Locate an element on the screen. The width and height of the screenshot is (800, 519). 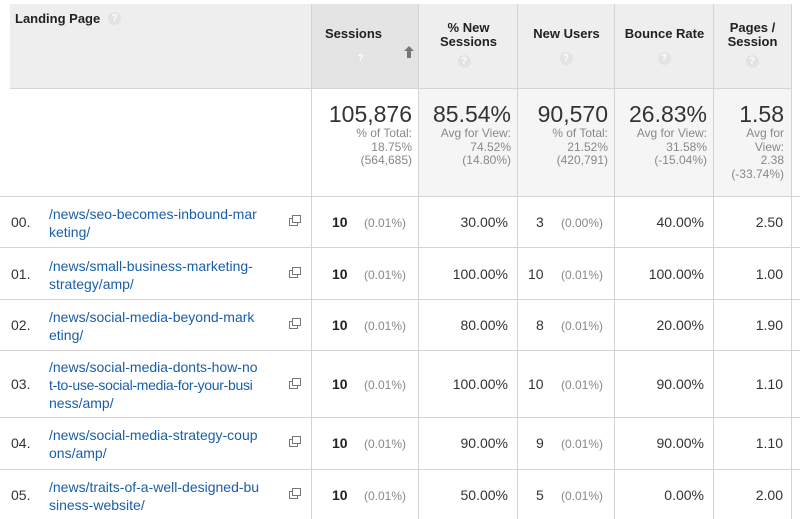
new-users-total: 90,570 % of Total: 21.52% (420,791) is located at coordinates (566, 142).